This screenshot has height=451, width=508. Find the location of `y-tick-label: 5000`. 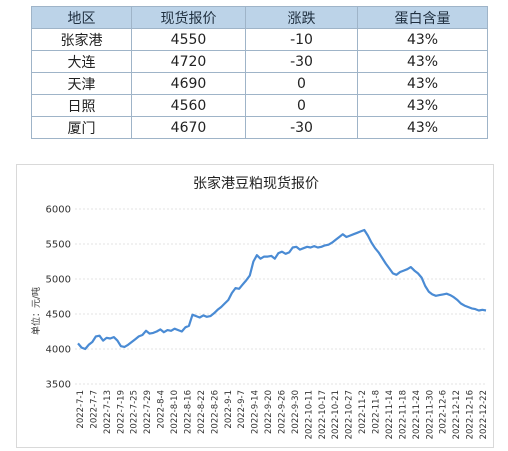

y-tick-label: 5000 is located at coordinates (58, 280).